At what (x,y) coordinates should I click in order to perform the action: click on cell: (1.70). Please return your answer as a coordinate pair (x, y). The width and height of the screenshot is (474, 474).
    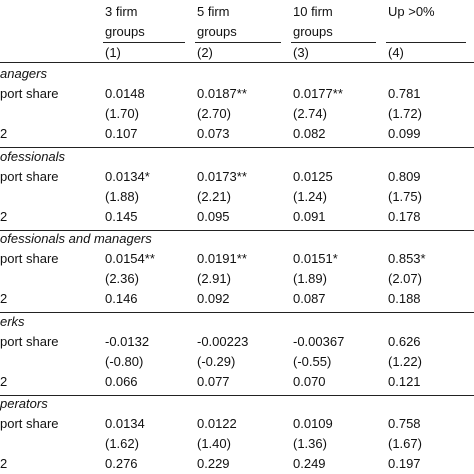
    Looking at the image, I should click on (122, 113).